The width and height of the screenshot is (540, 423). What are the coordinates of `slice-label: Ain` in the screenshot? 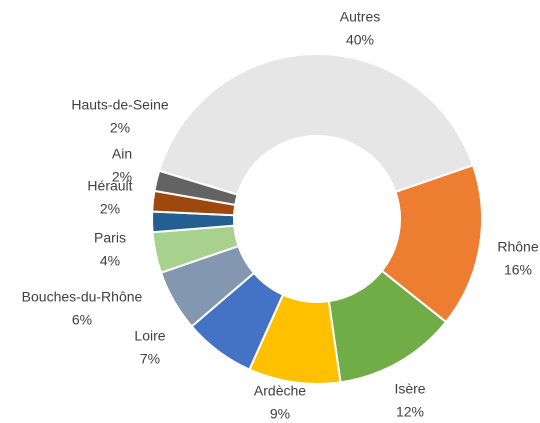 It's located at (122, 154).